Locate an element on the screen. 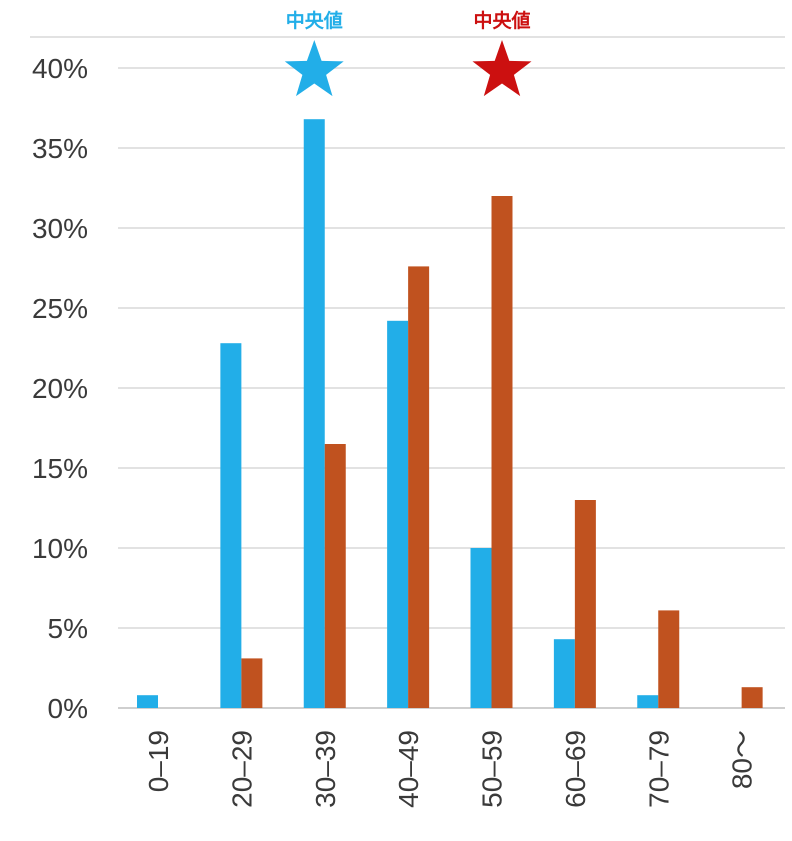  y-axis-tick-labels: 0% 5% 10% 15% 20% 25% 30% 35% 40% is located at coordinates (60, 388).